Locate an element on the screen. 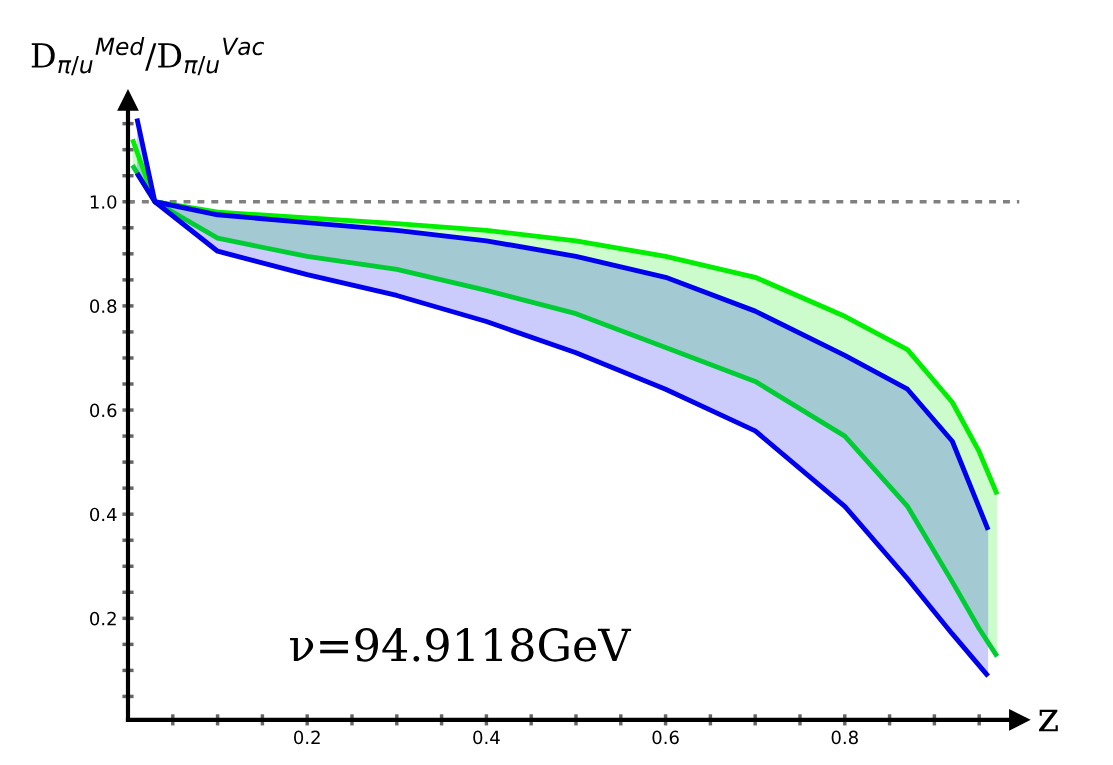 The height and width of the screenshot is (765, 1113). x-tick-label: 0.6 is located at coordinates (665, 737).